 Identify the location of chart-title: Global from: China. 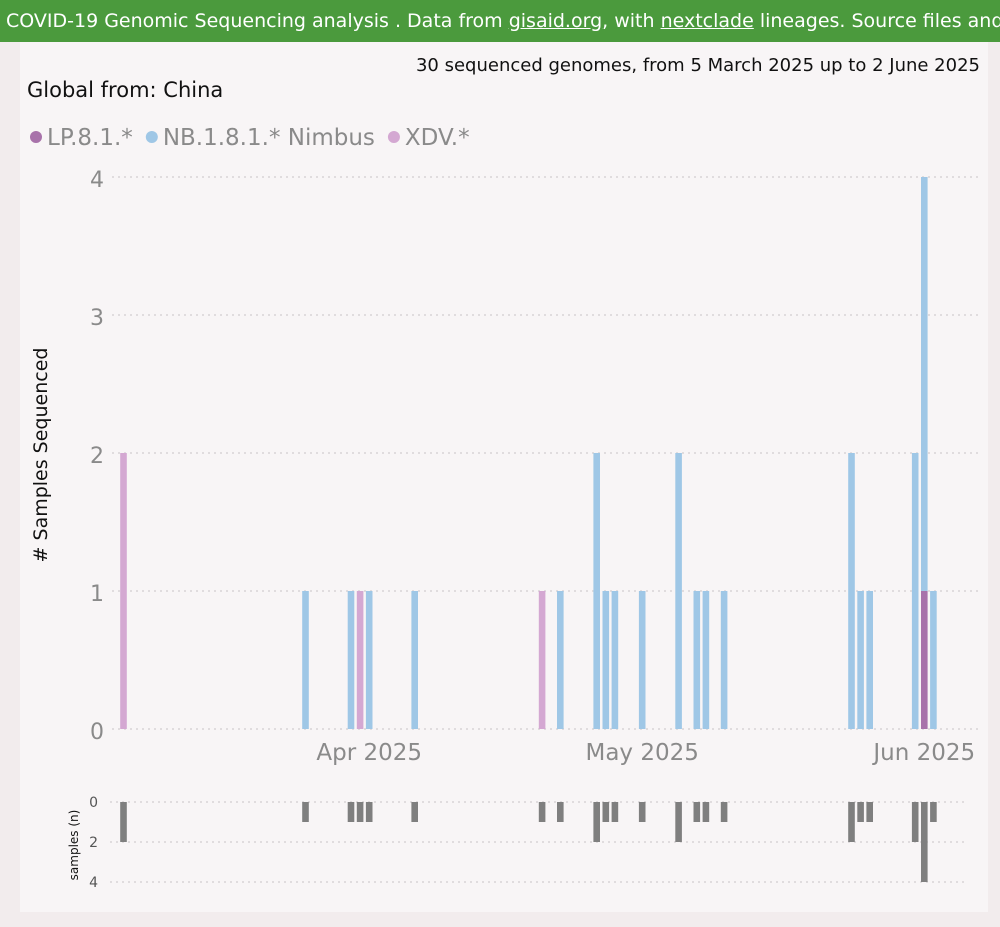
(125, 90).